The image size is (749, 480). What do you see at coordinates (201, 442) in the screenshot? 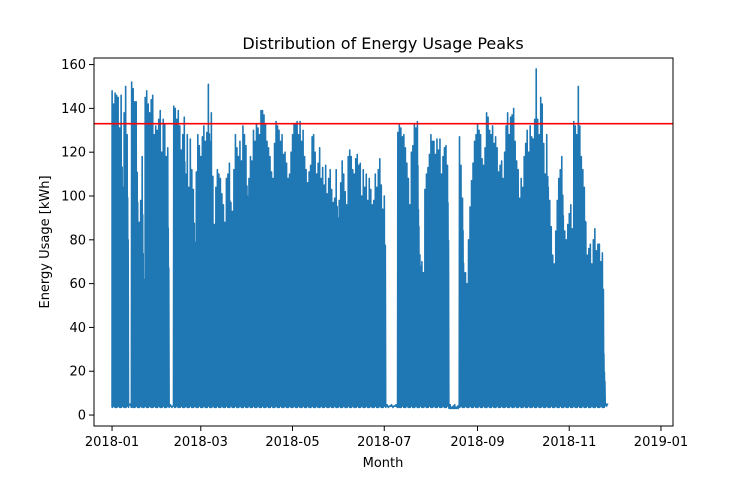
I see `x-tick-label: 2018-03` at bounding box center [201, 442].